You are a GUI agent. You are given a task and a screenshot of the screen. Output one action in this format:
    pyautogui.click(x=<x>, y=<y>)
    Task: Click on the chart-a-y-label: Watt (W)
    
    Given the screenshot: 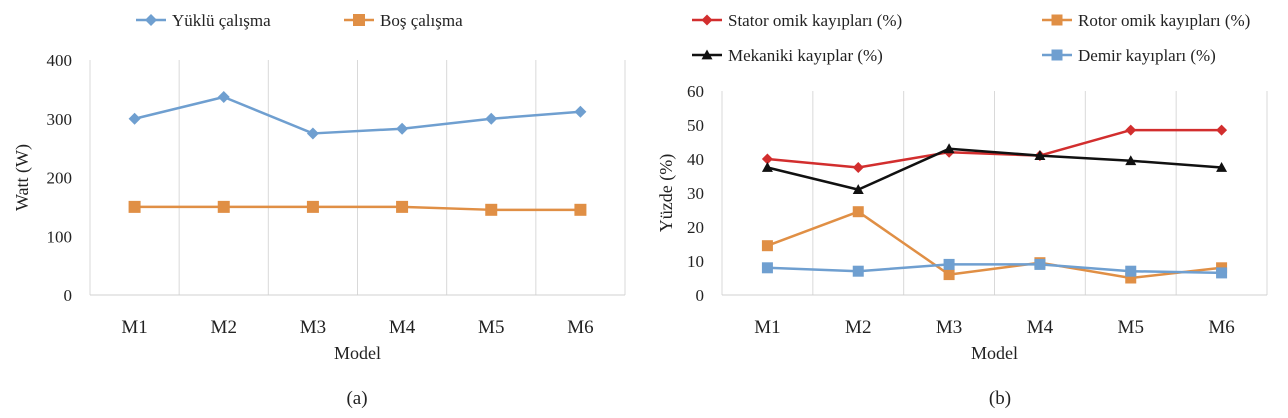 What is the action you would take?
    pyautogui.click(x=22, y=177)
    